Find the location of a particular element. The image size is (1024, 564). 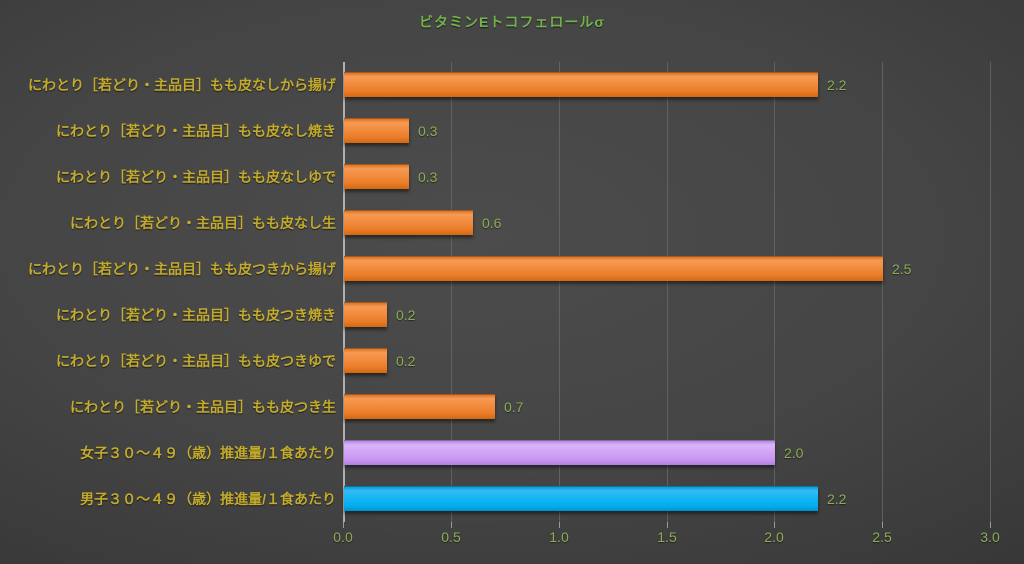

category-label: にわとり［若どり・主品目］もも皮なしゆで is located at coordinates (196, 177).